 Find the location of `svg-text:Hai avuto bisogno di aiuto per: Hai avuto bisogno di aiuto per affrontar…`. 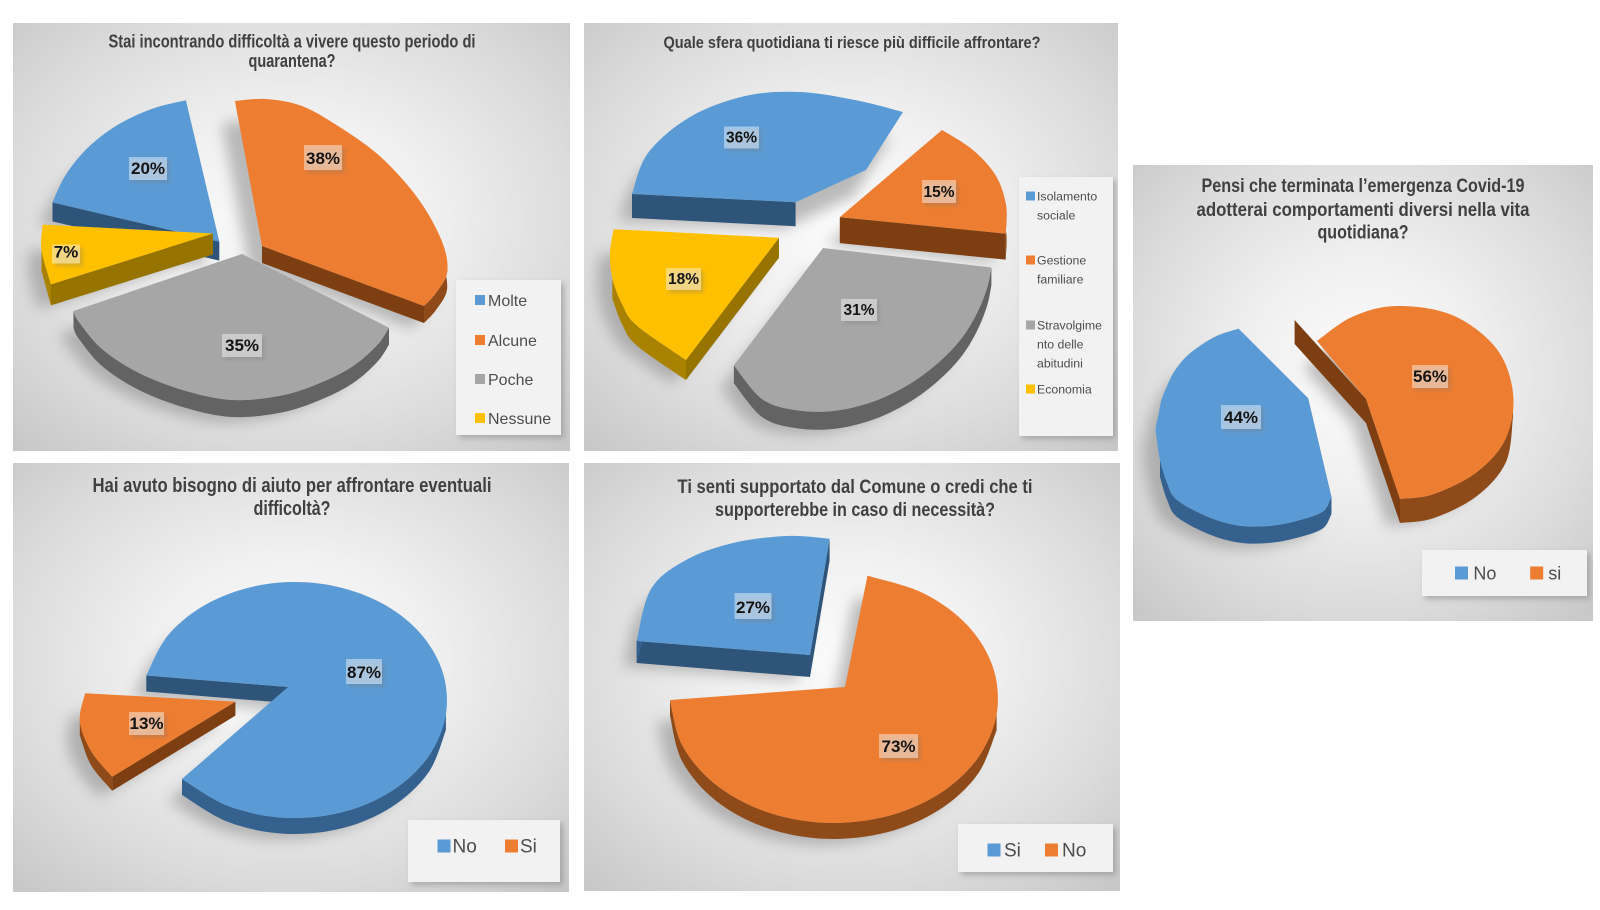

svg-text:Hai avuto bisogno di aiuto per: Hai avuto bisogno di aiuto per affrontar… is located at coordinates (292, 486).